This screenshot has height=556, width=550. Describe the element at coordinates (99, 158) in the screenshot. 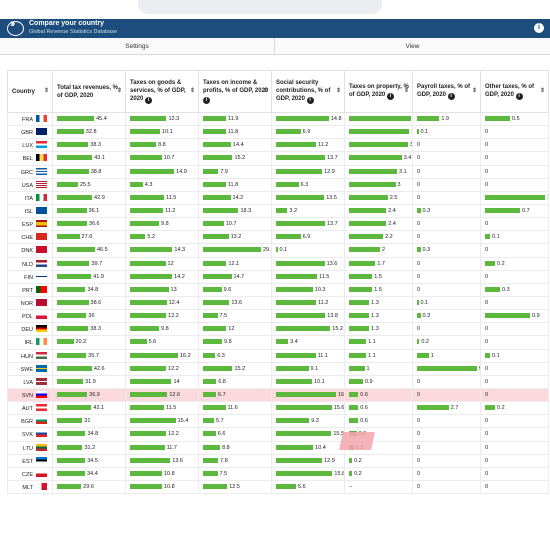

I see `value-label: 43.1` at that location.